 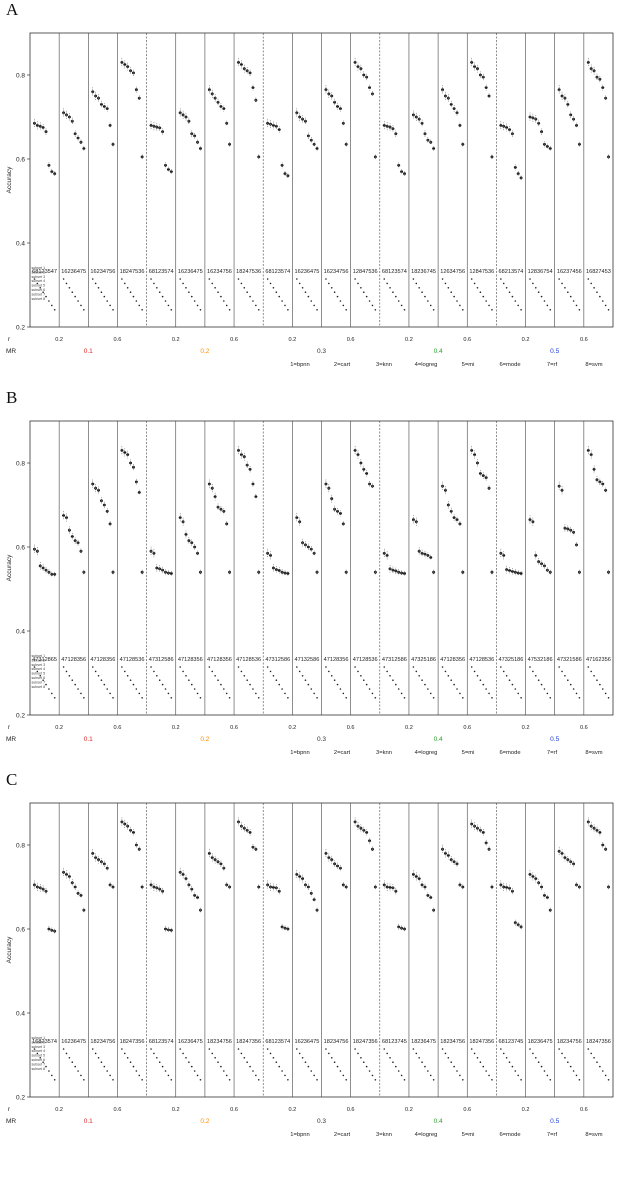 I want to click on r-tick-label: 0.2, so click(x=409, y=728).